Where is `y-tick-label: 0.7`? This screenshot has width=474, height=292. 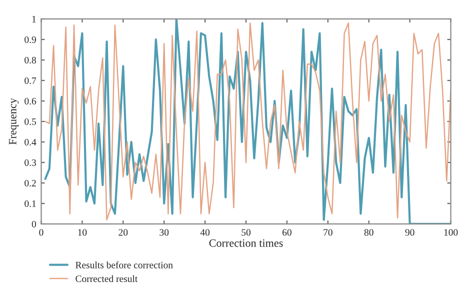
y-tick-label: 0.7 is located at coordinates (30, 80).